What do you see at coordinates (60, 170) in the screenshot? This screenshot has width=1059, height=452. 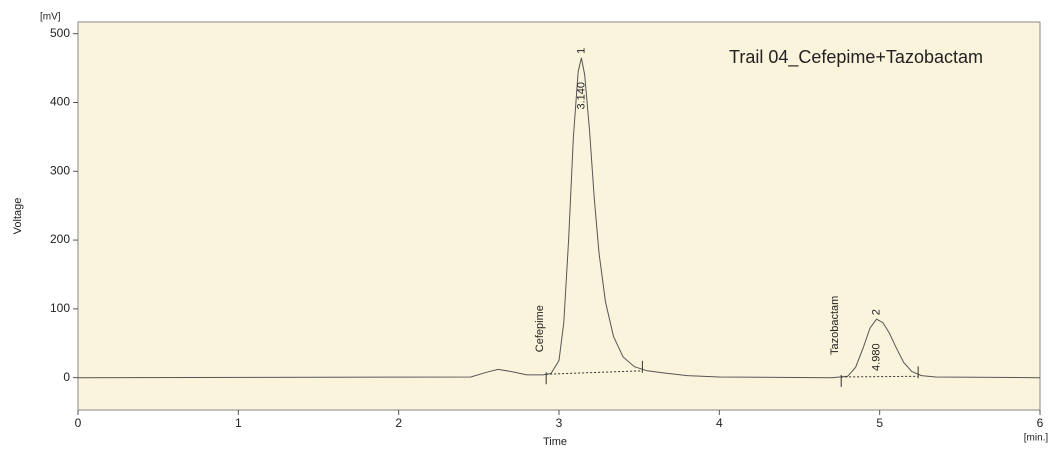 I see `y-tick-label: 300` at bounding box center [60, 170].